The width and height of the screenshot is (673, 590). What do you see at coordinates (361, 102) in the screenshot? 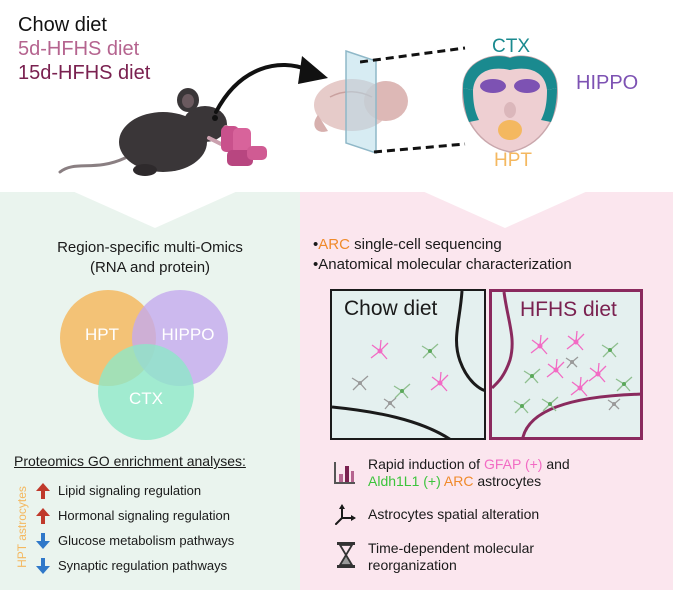
I see `brain-illustration` at bounding box center [361, 102].